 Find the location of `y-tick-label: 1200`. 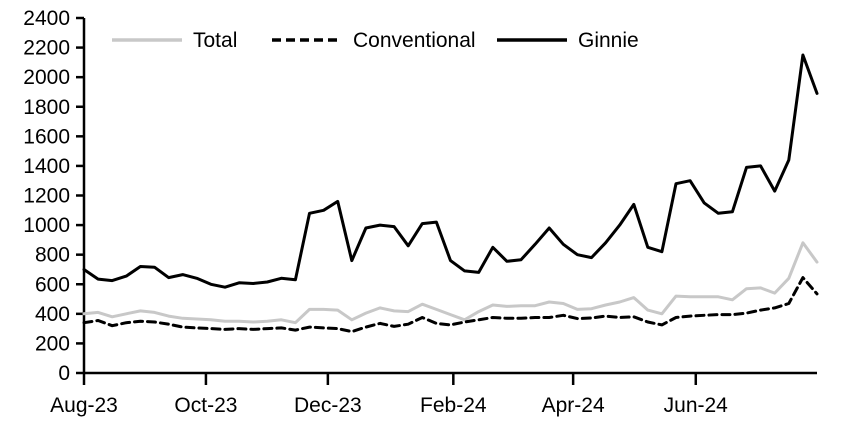

y-tick-label: 1200 is located at coordinates (46, 196).